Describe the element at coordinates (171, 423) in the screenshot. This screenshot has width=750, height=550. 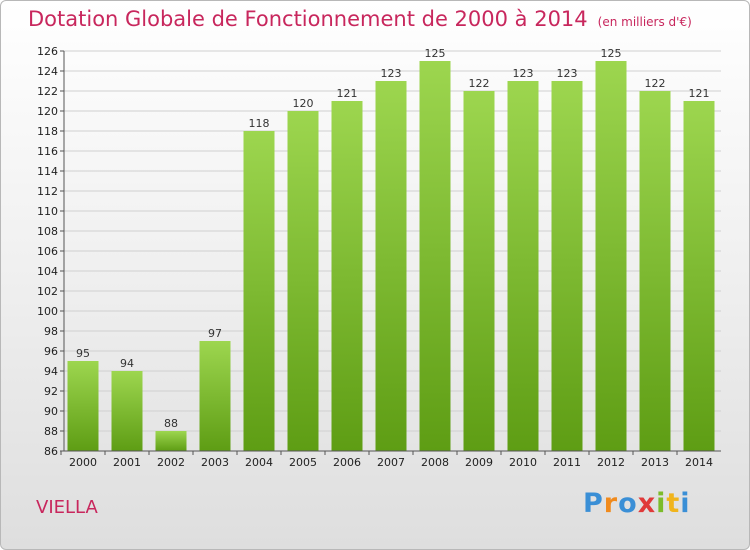
I see `bar-value-label: 88` at that location.